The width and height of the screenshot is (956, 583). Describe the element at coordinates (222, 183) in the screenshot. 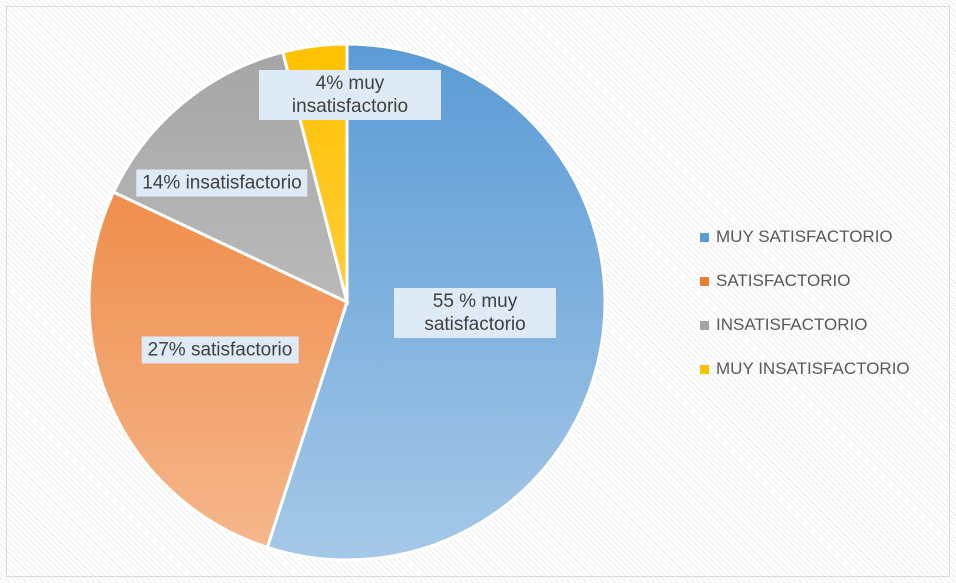

I see `data-label: 14% insatisfactorio` at that location.